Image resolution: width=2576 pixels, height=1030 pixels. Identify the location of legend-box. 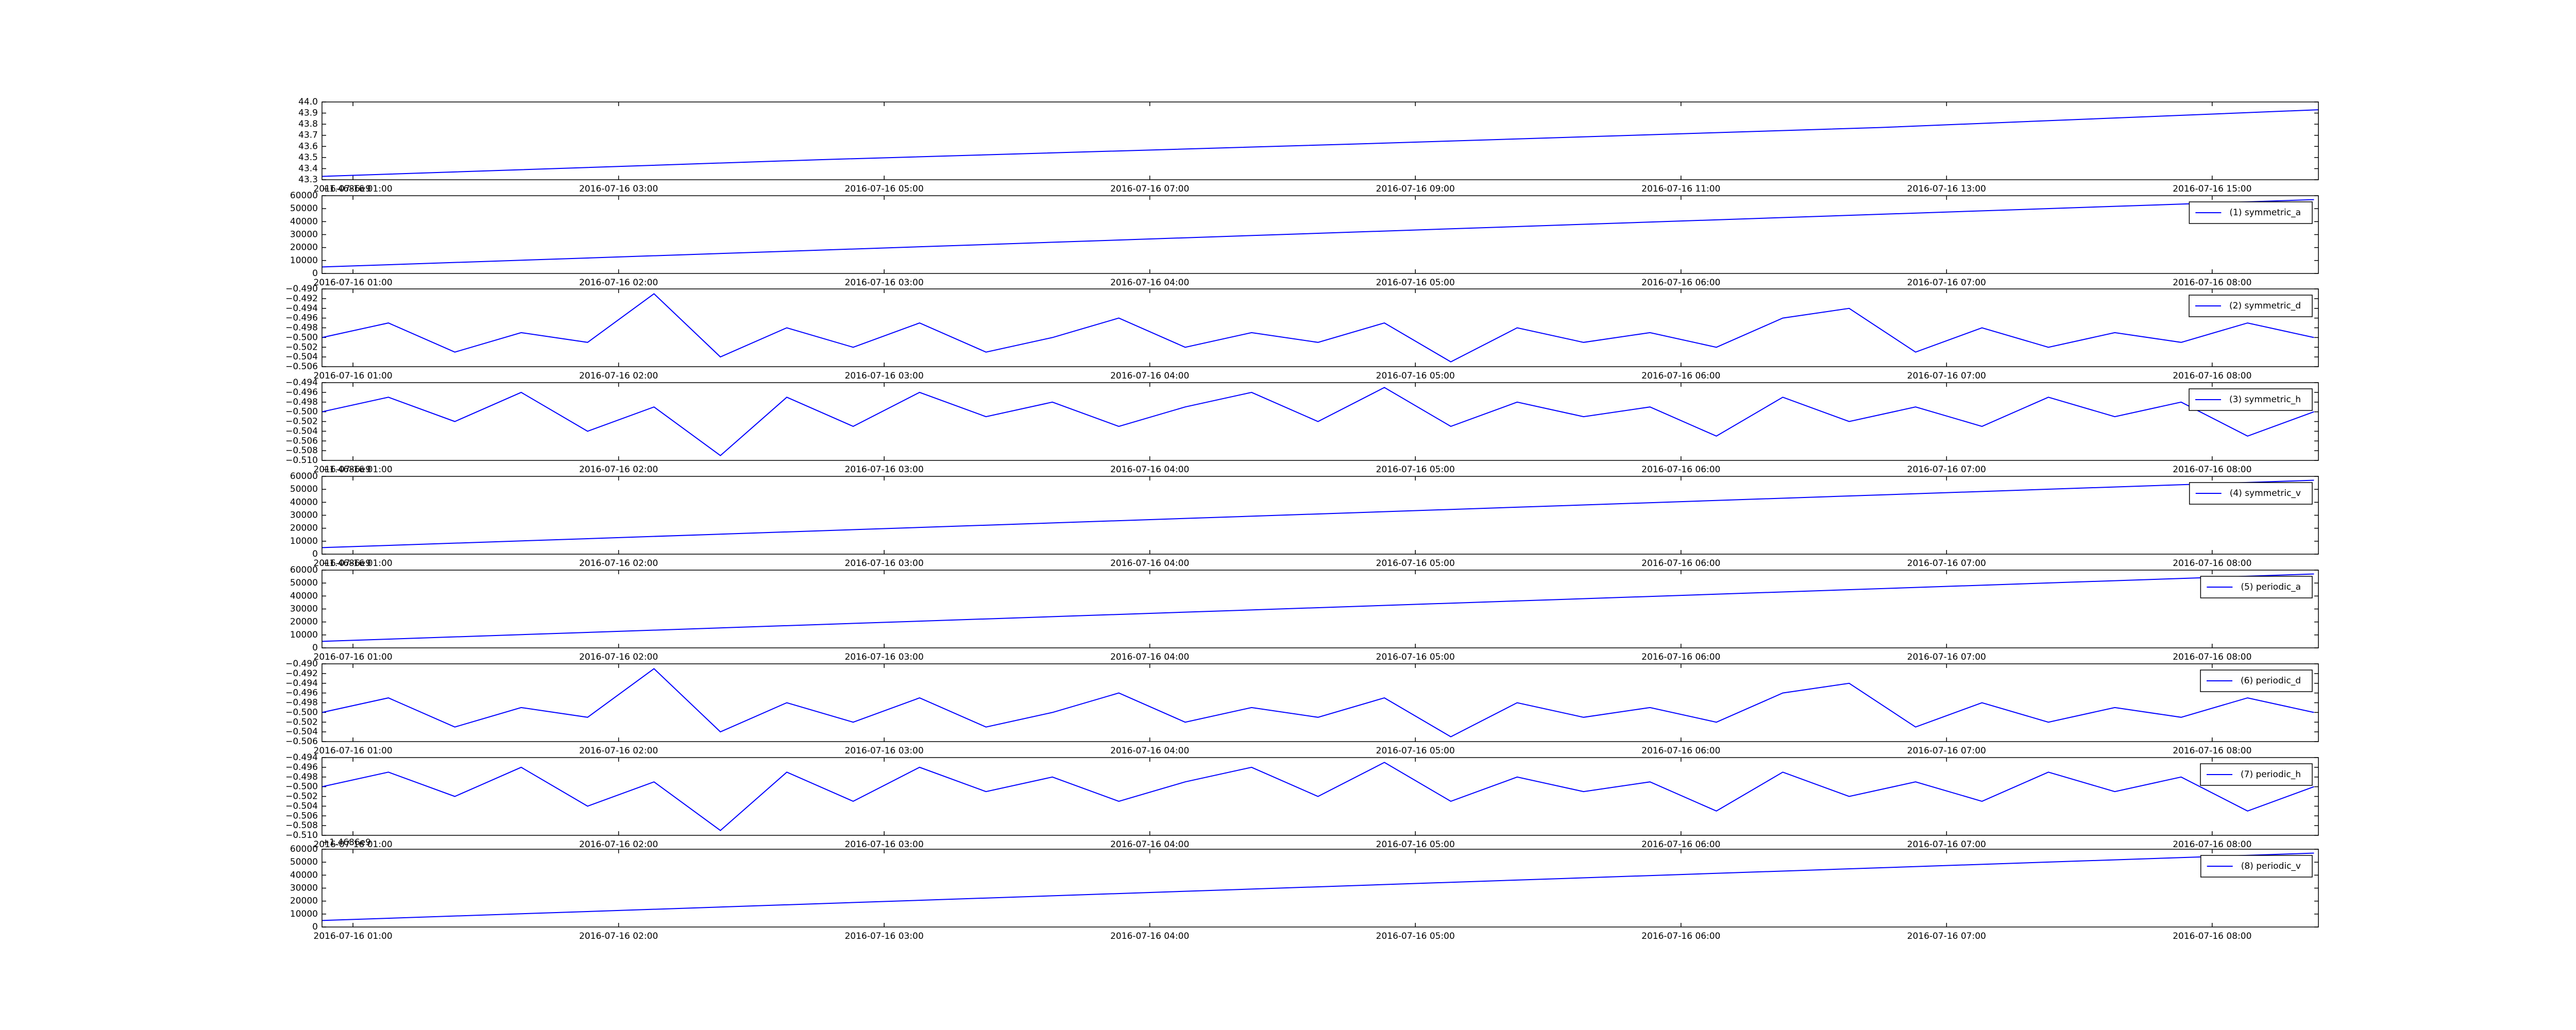
(2251, 400).